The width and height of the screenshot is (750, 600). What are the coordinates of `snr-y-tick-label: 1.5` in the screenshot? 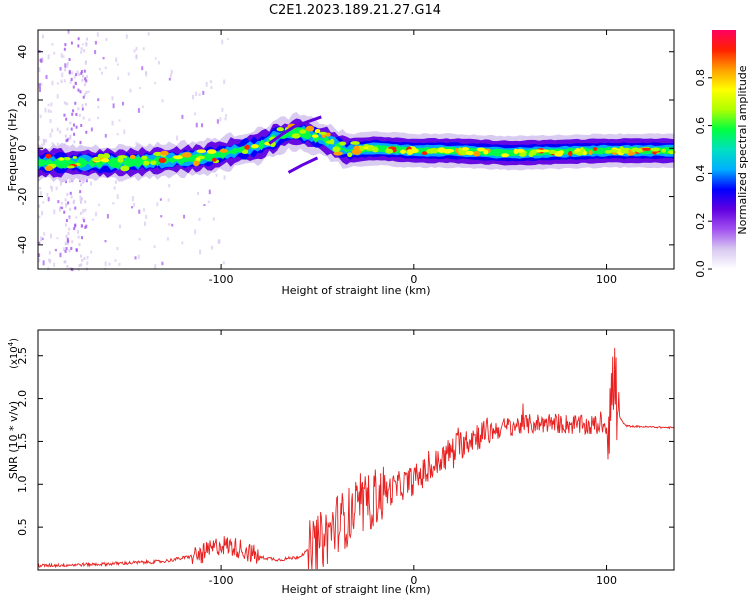 It's located at (22, 442).